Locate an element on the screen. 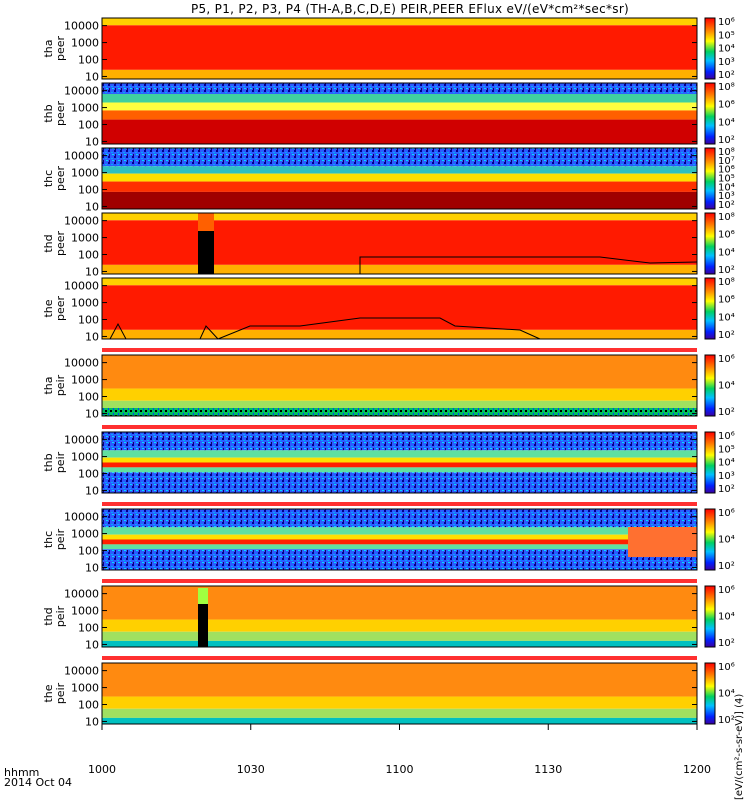  panel-thd-peer: 10 100 1000 10000 thdpeer 10⁸ 10⁶ 10⁴ 10² is located at coordinates (388, 245).